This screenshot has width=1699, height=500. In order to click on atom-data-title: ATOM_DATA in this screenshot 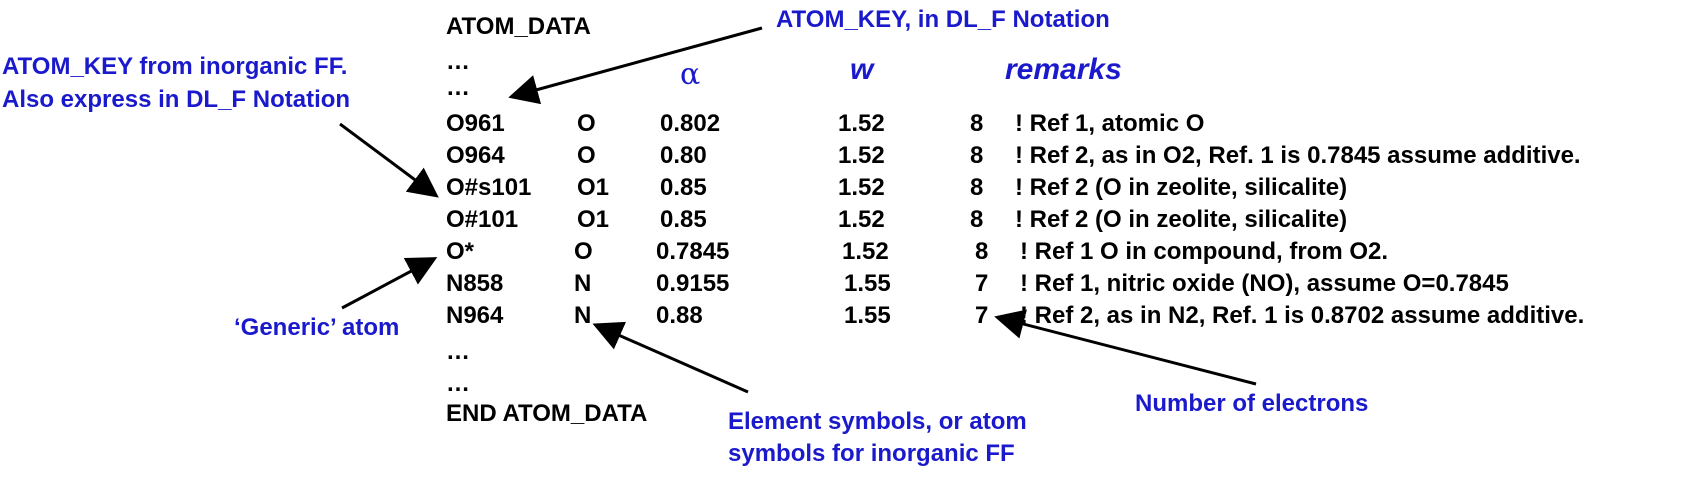, I will do `click(518, 26)`.